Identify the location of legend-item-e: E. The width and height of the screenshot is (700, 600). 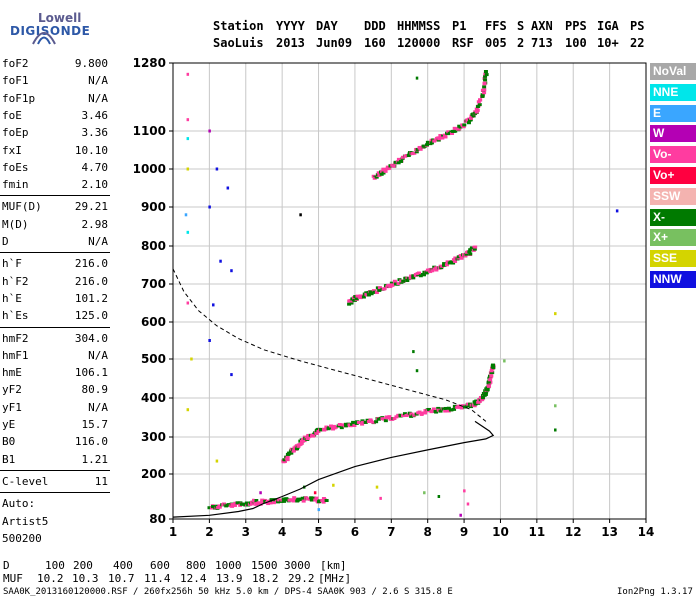
(673, 113).